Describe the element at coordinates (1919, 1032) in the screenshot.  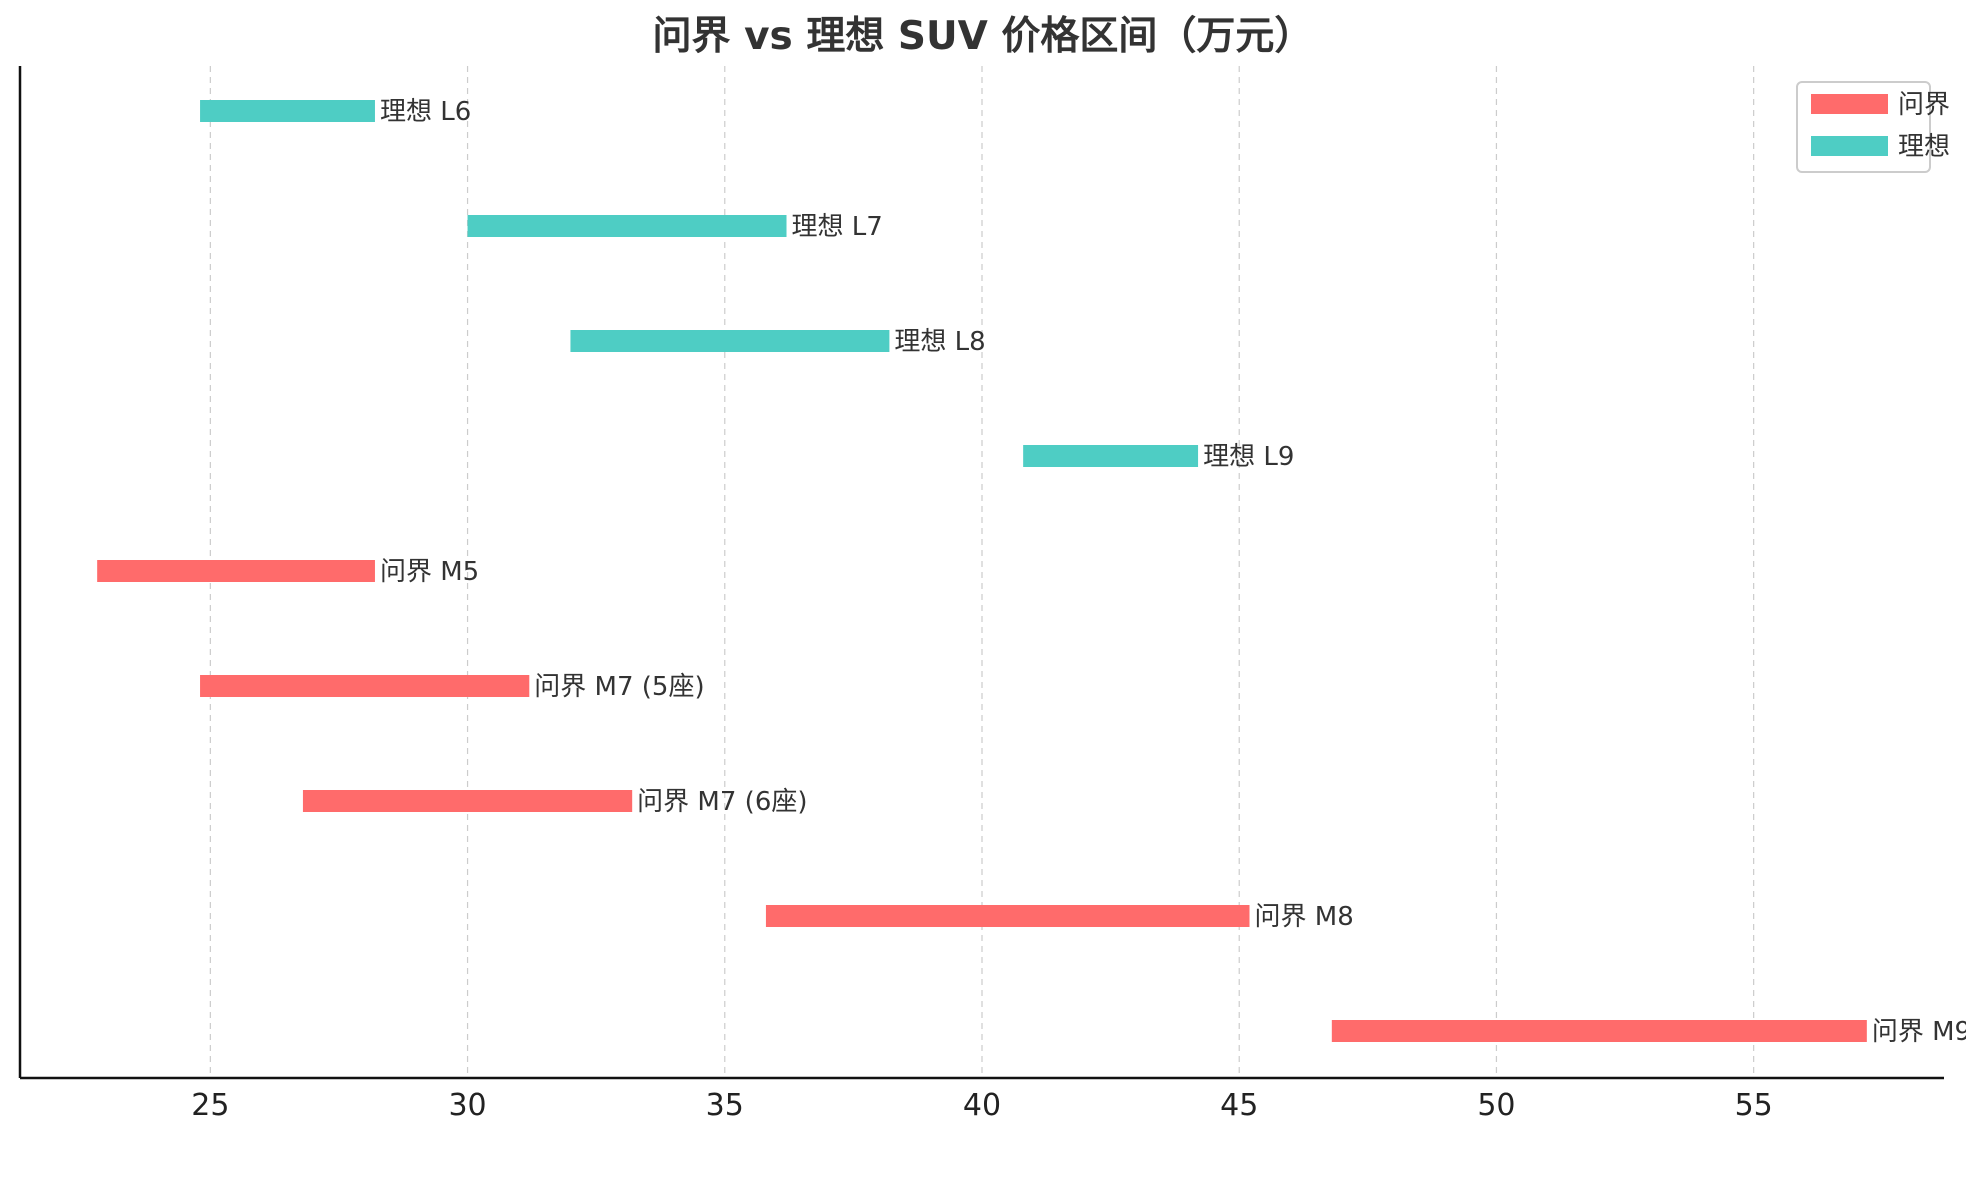
I see `bar-label: 问界 M9` at that location.